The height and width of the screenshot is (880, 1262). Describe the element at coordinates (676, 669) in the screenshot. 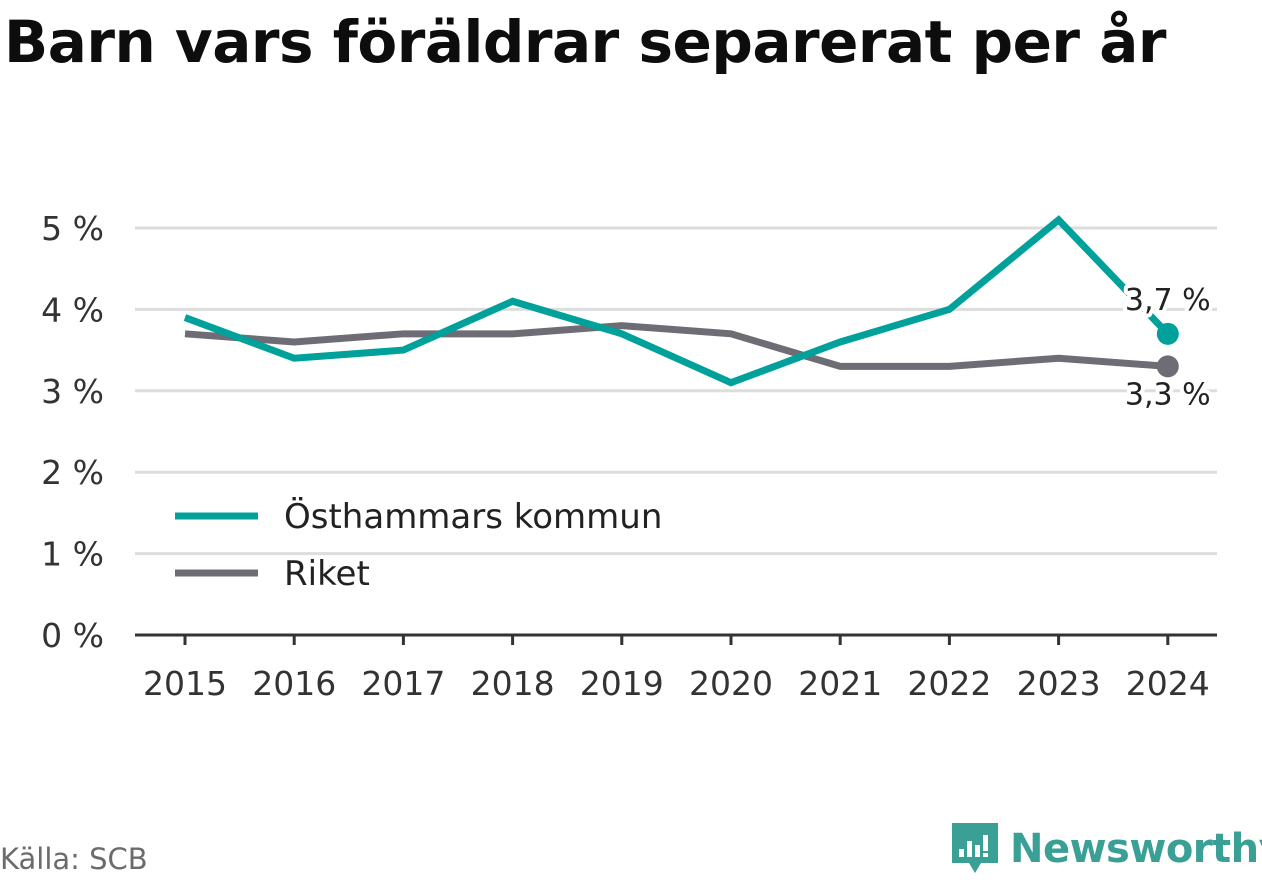

I see `x-axis-ticks: 2015 2016 2017 2018 2019 2020 2021 2022 2023 2024` at that location.